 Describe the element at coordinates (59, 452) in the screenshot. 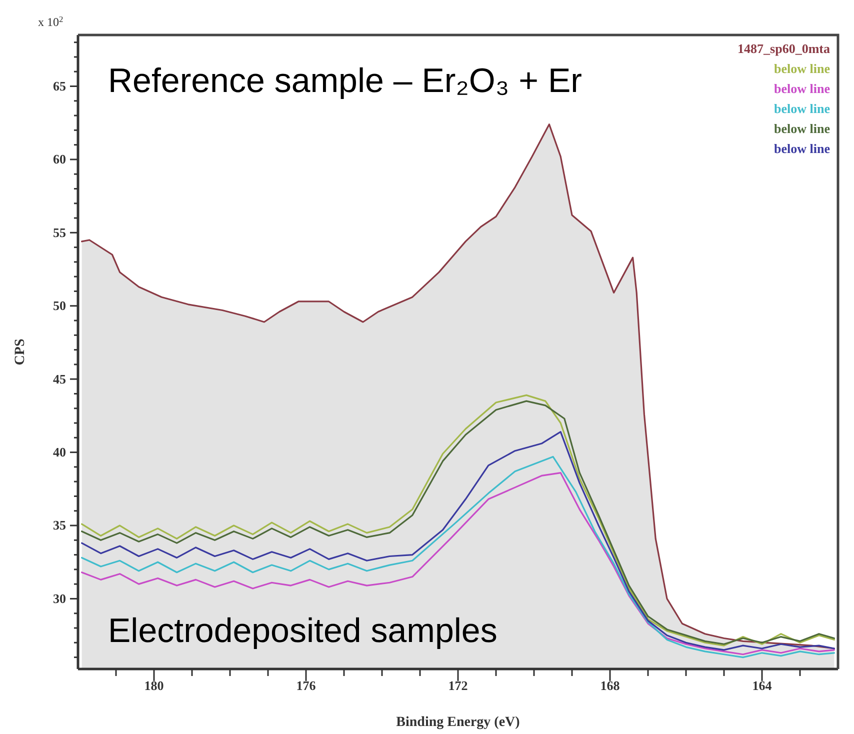

I see `y-tick-label: 40` at that location.